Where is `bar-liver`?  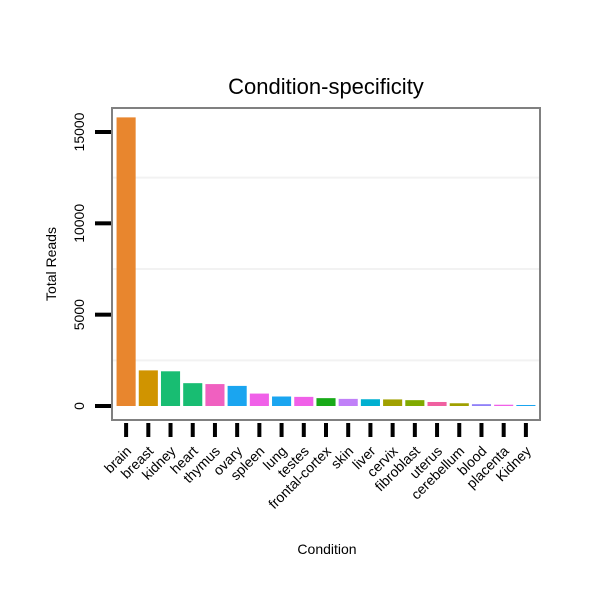
bar-liver is located at coordinates (370, 402).